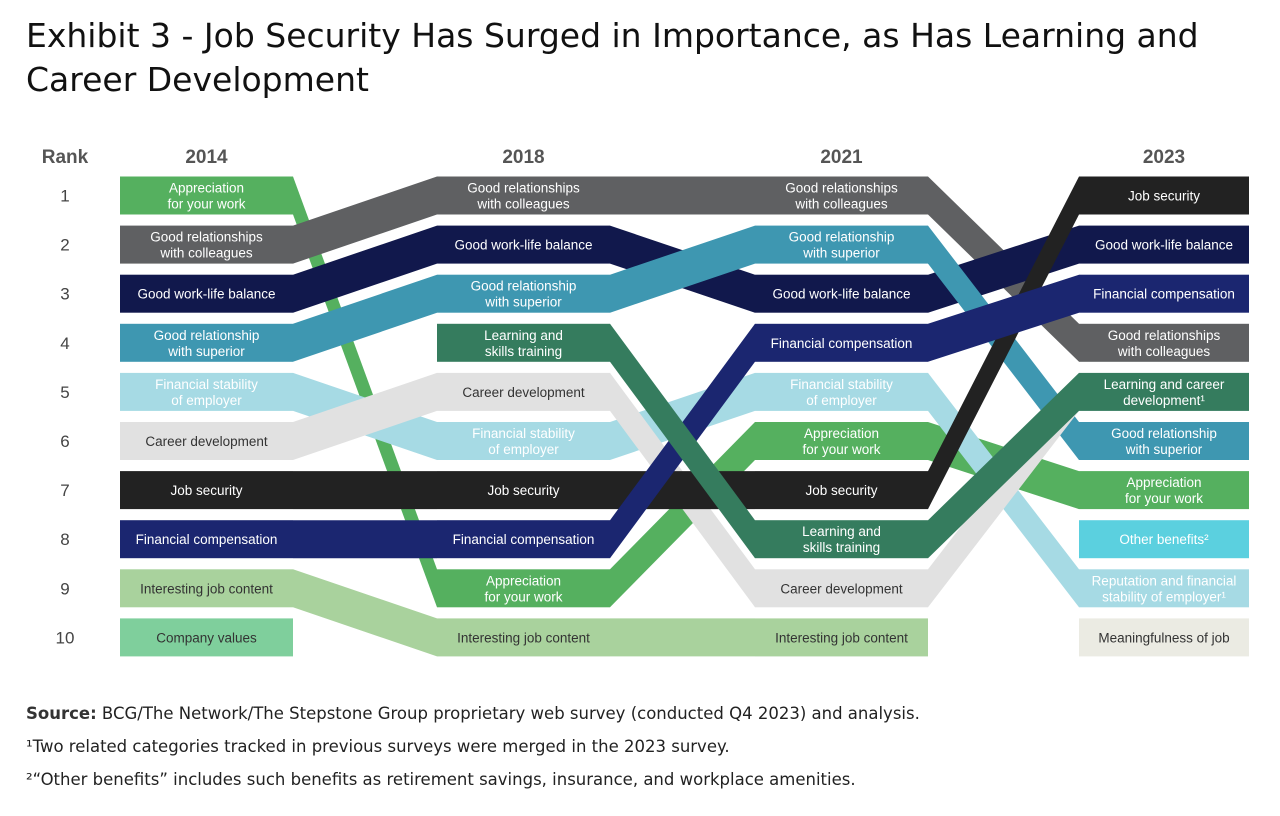 This screenshot has height=816, width=1280. I want to click on bar-label-security-2023: Job security, so click(1164, 196).